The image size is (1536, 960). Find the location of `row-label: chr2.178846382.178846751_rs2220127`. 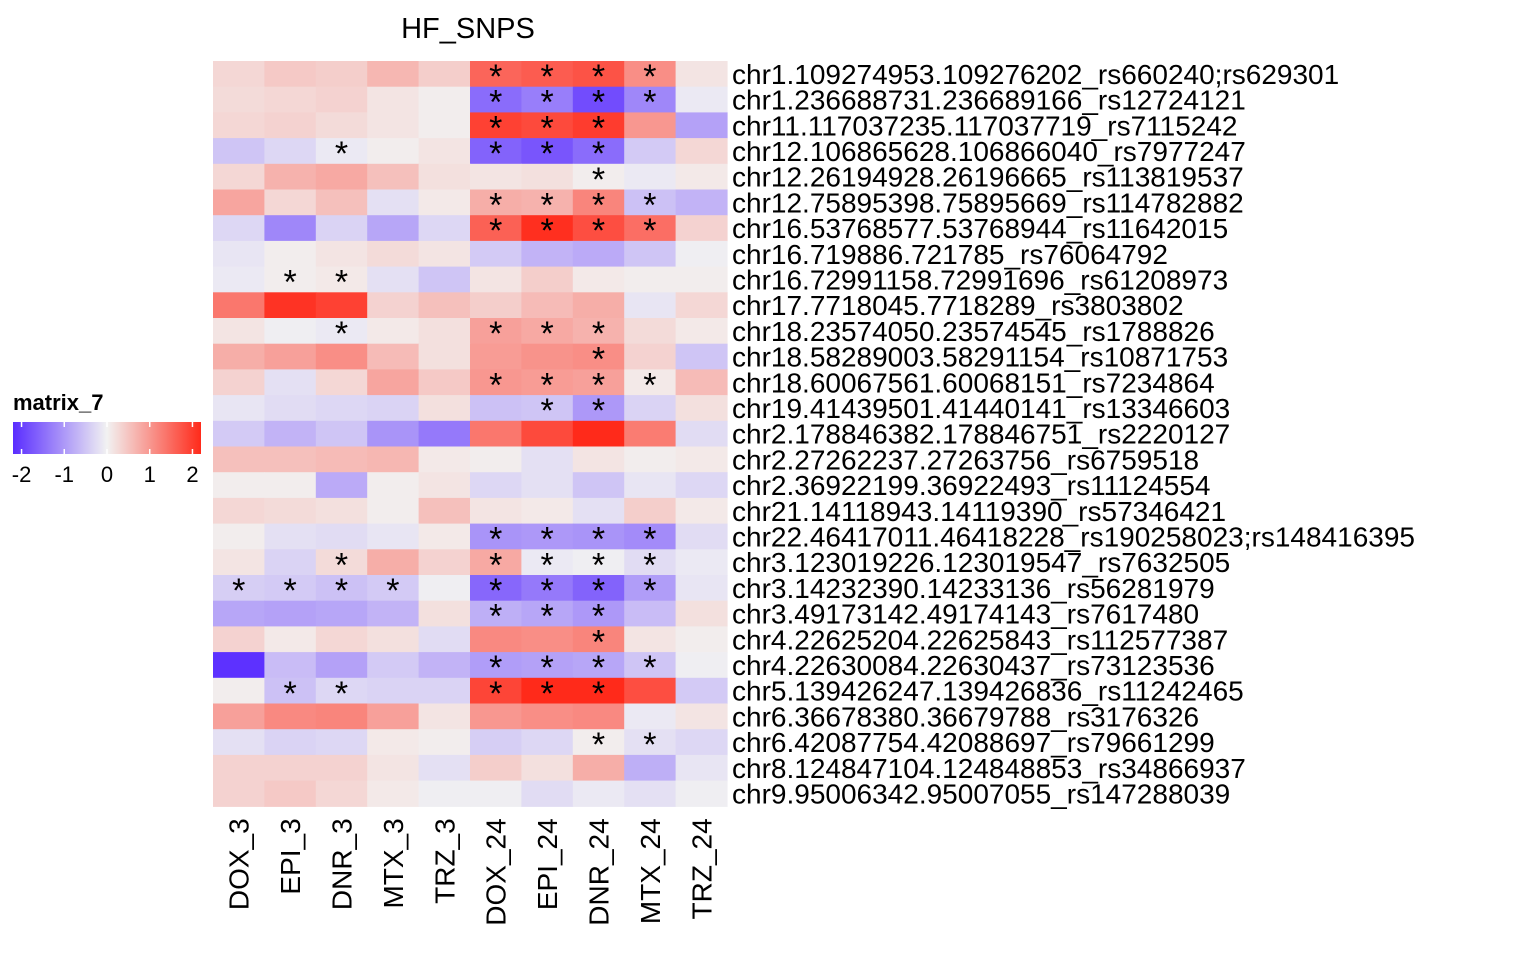

row-label: chr2.178846382.178846751_rs2220127 is located at coordinates (981, 434).